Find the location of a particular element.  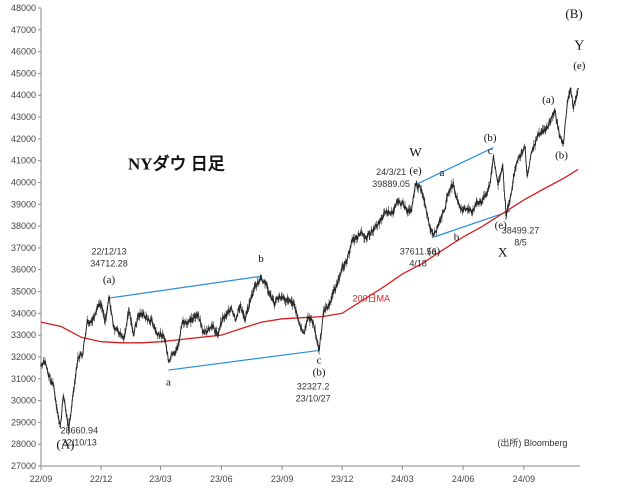

y-tick-label: 33000 is located at coordinates (23, 335).